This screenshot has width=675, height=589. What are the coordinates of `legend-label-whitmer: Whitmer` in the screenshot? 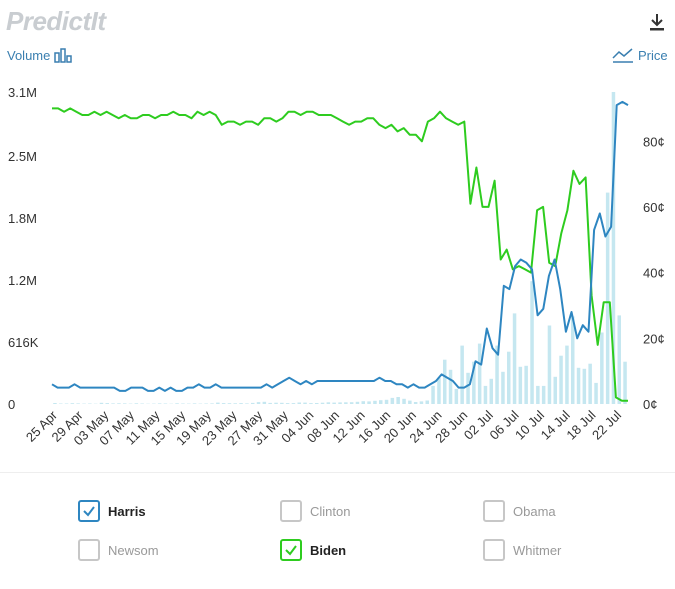 It's located at (537, 550).